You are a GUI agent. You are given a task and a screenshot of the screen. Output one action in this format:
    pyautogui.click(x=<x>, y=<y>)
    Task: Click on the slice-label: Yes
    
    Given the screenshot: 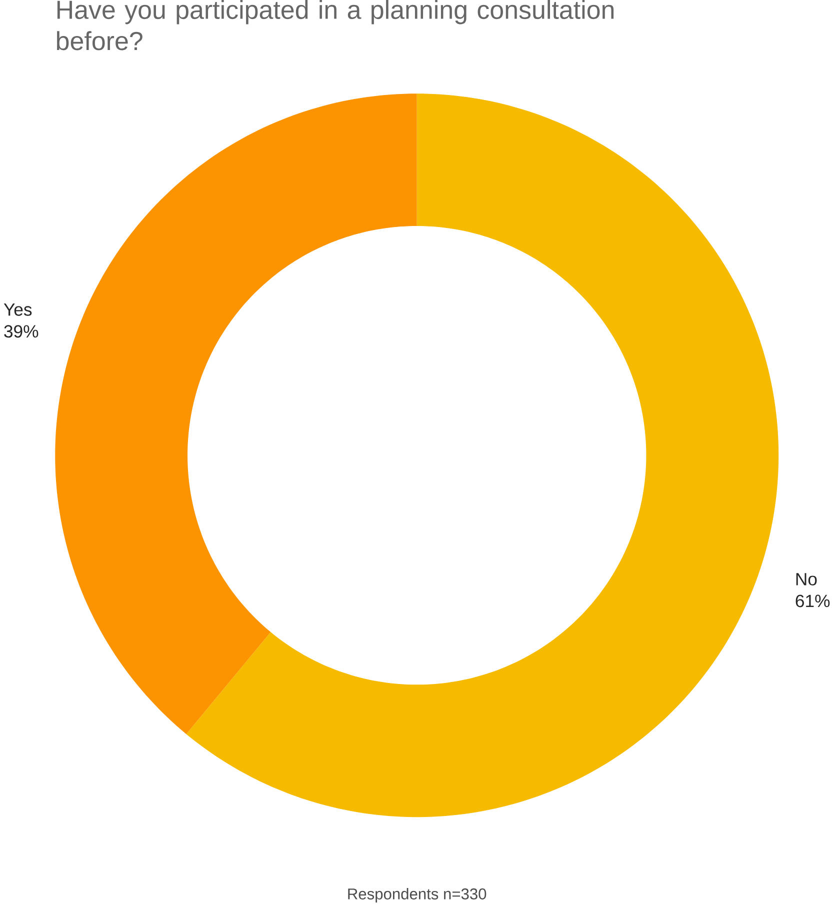 What is the action you would take?
    pyautogui.click(x=18, y=309)
    